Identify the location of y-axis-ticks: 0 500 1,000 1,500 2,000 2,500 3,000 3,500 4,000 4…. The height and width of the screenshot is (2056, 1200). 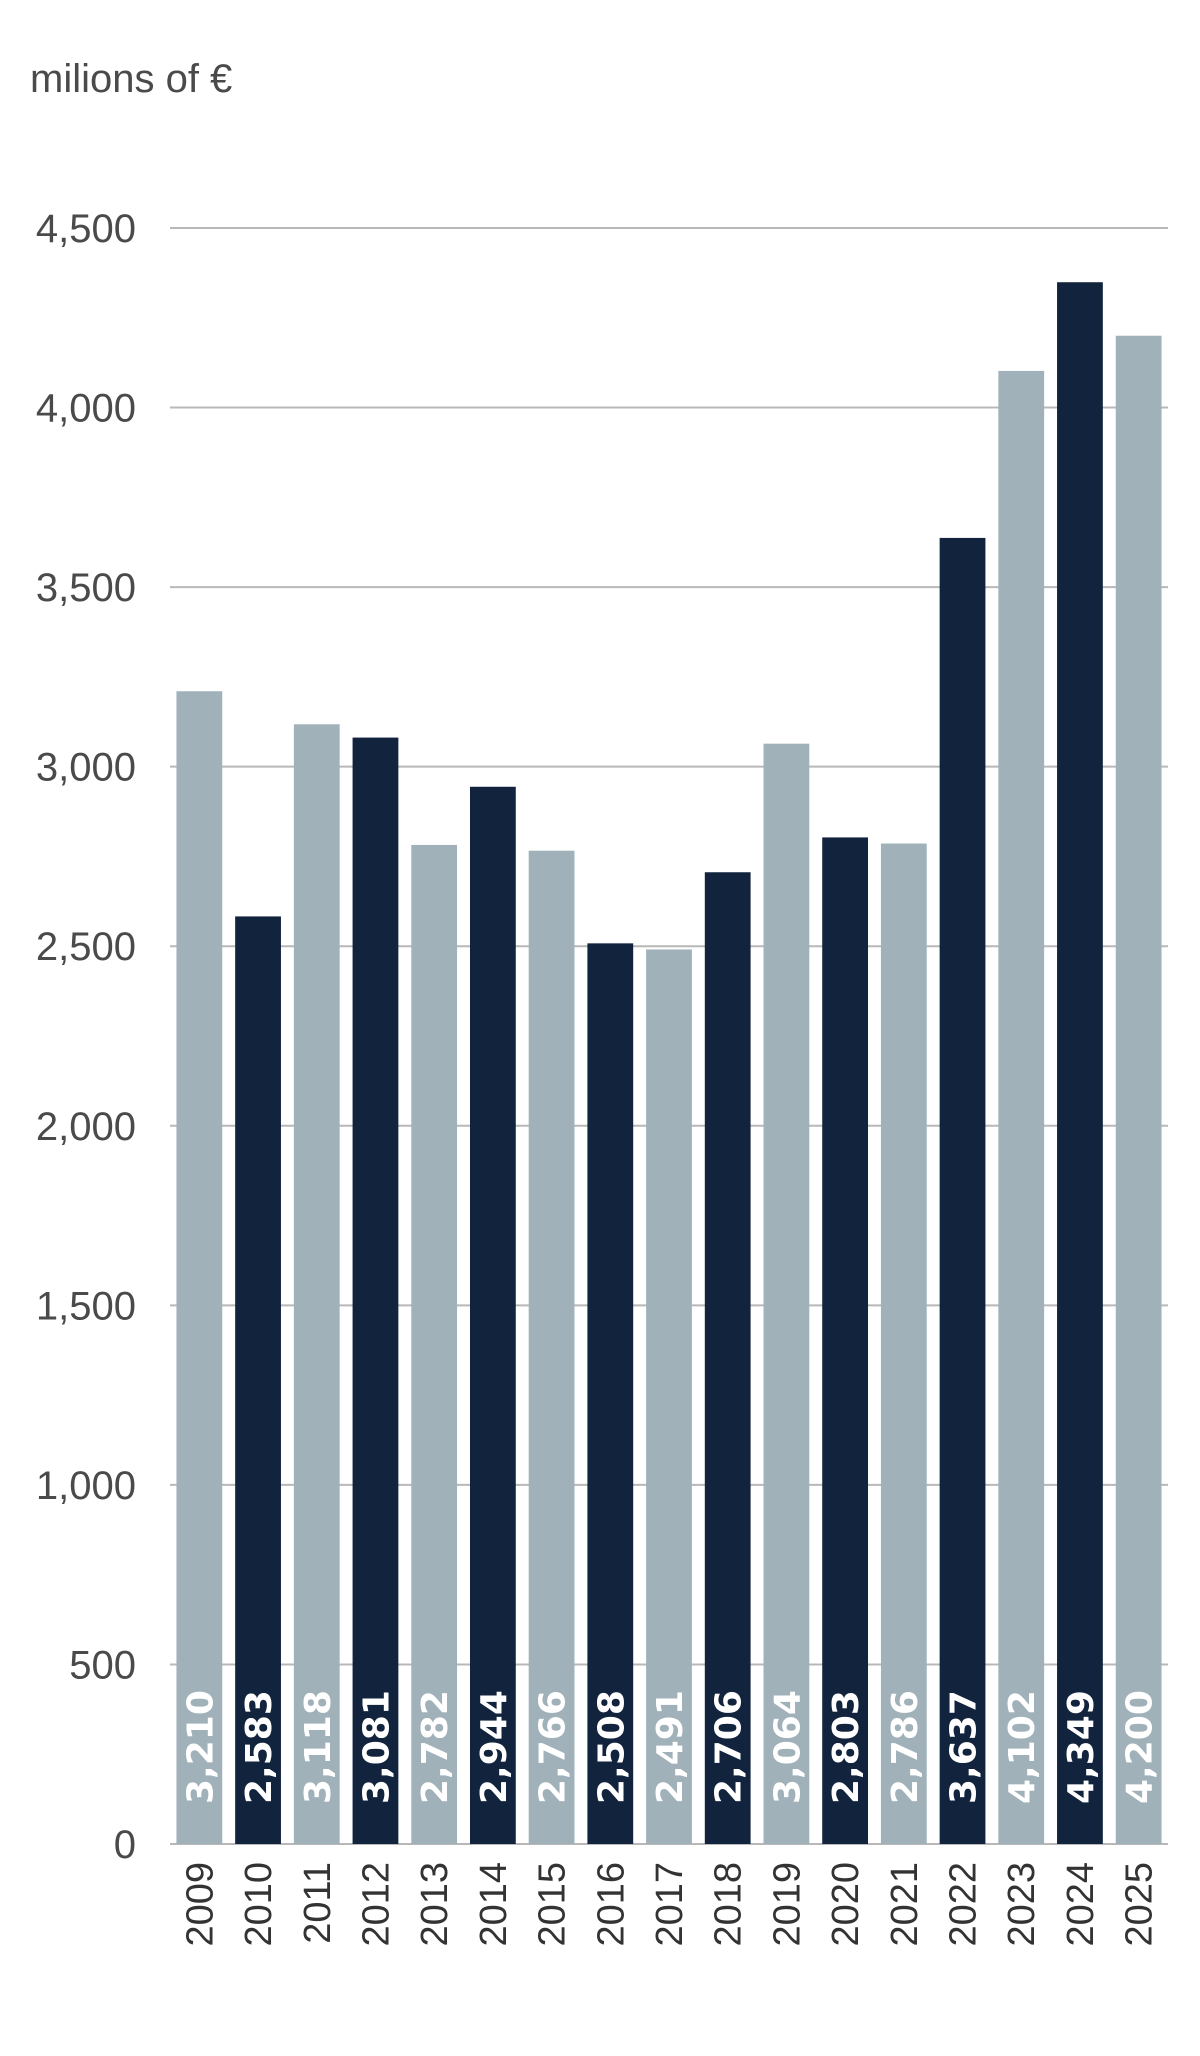
(86, 1037).